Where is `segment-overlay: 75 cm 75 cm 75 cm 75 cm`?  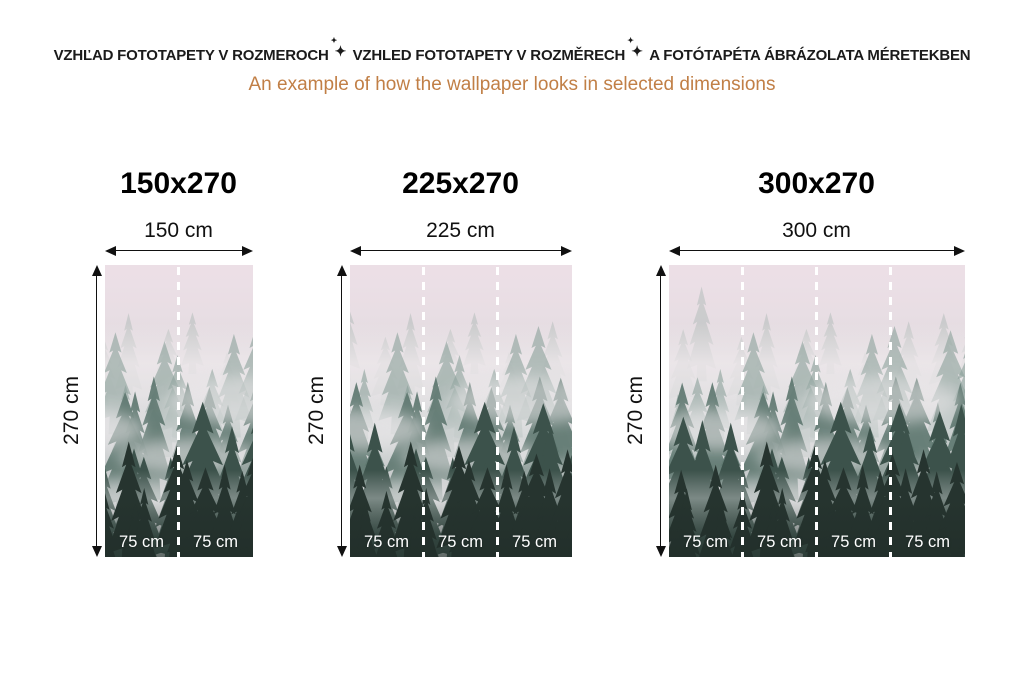
segment-overlay: 75 cm 75 cm 75 cm 75 cm is located at coordinates (817, 411).